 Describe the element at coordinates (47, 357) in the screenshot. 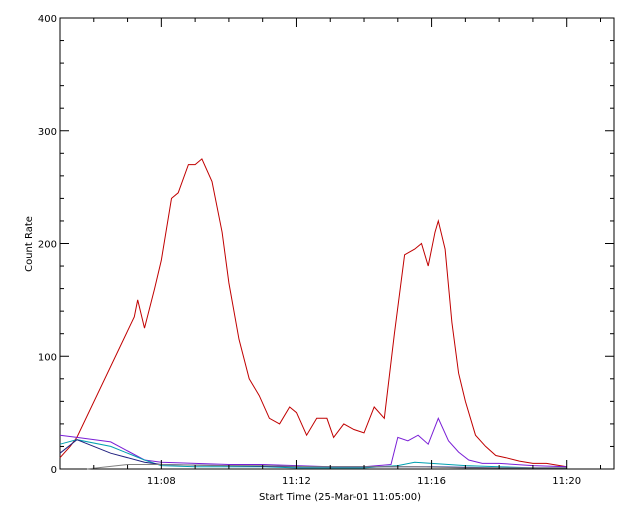

I see `y-tick-label: 100` at that location.